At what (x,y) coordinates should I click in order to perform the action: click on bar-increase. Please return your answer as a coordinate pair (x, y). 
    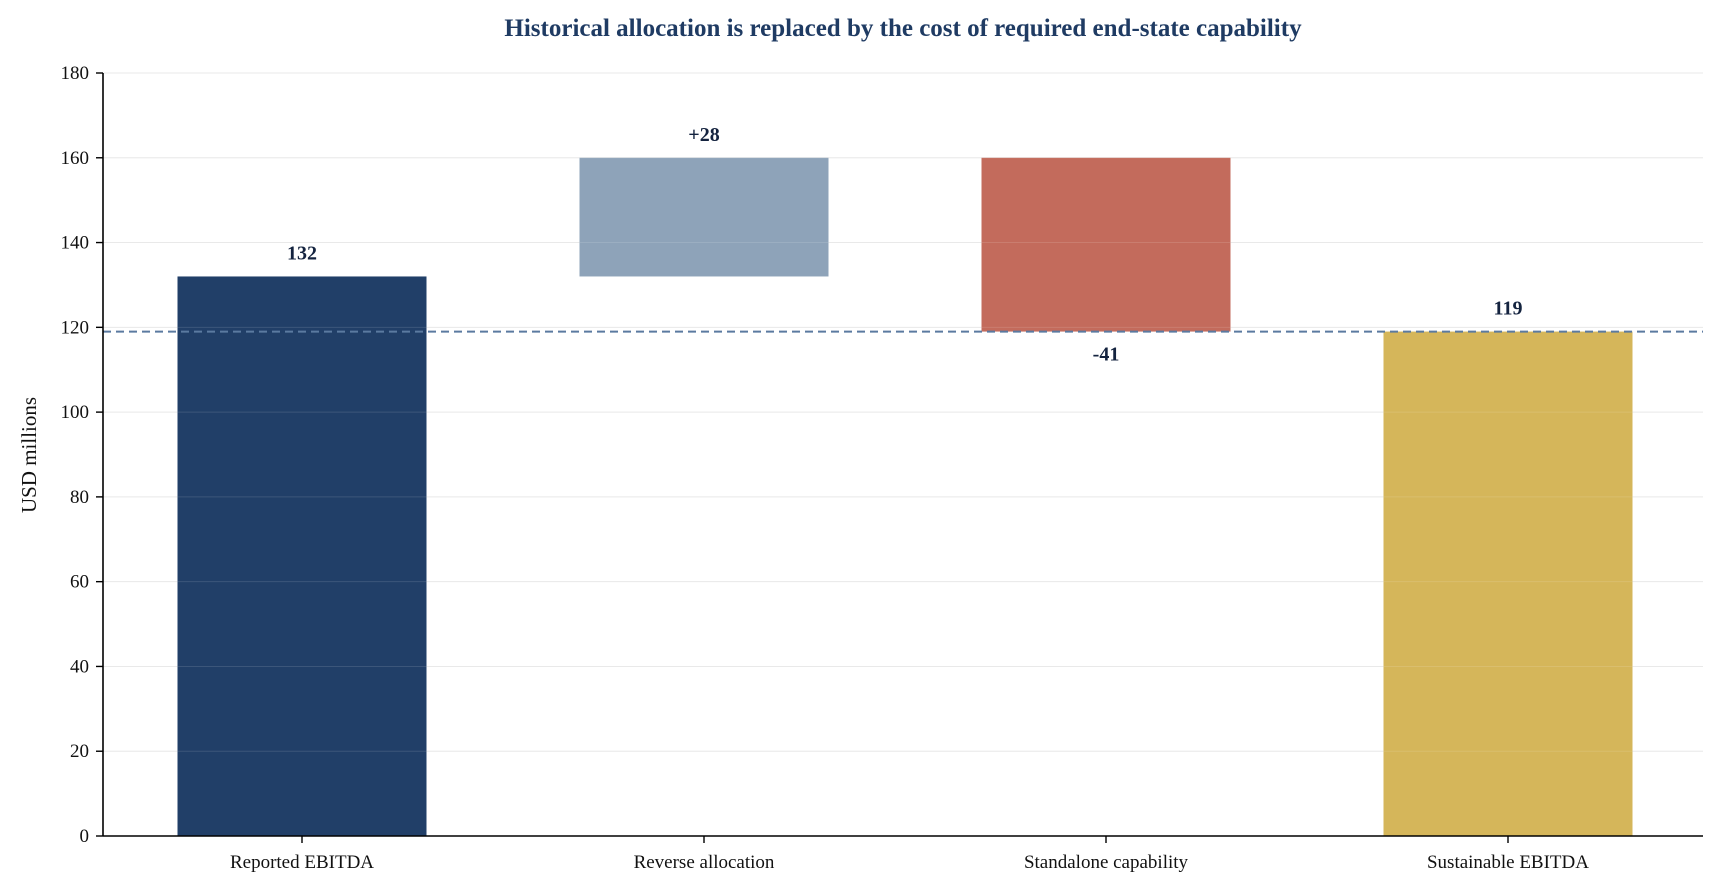
    Looking at the image, I should click on (704, 217).